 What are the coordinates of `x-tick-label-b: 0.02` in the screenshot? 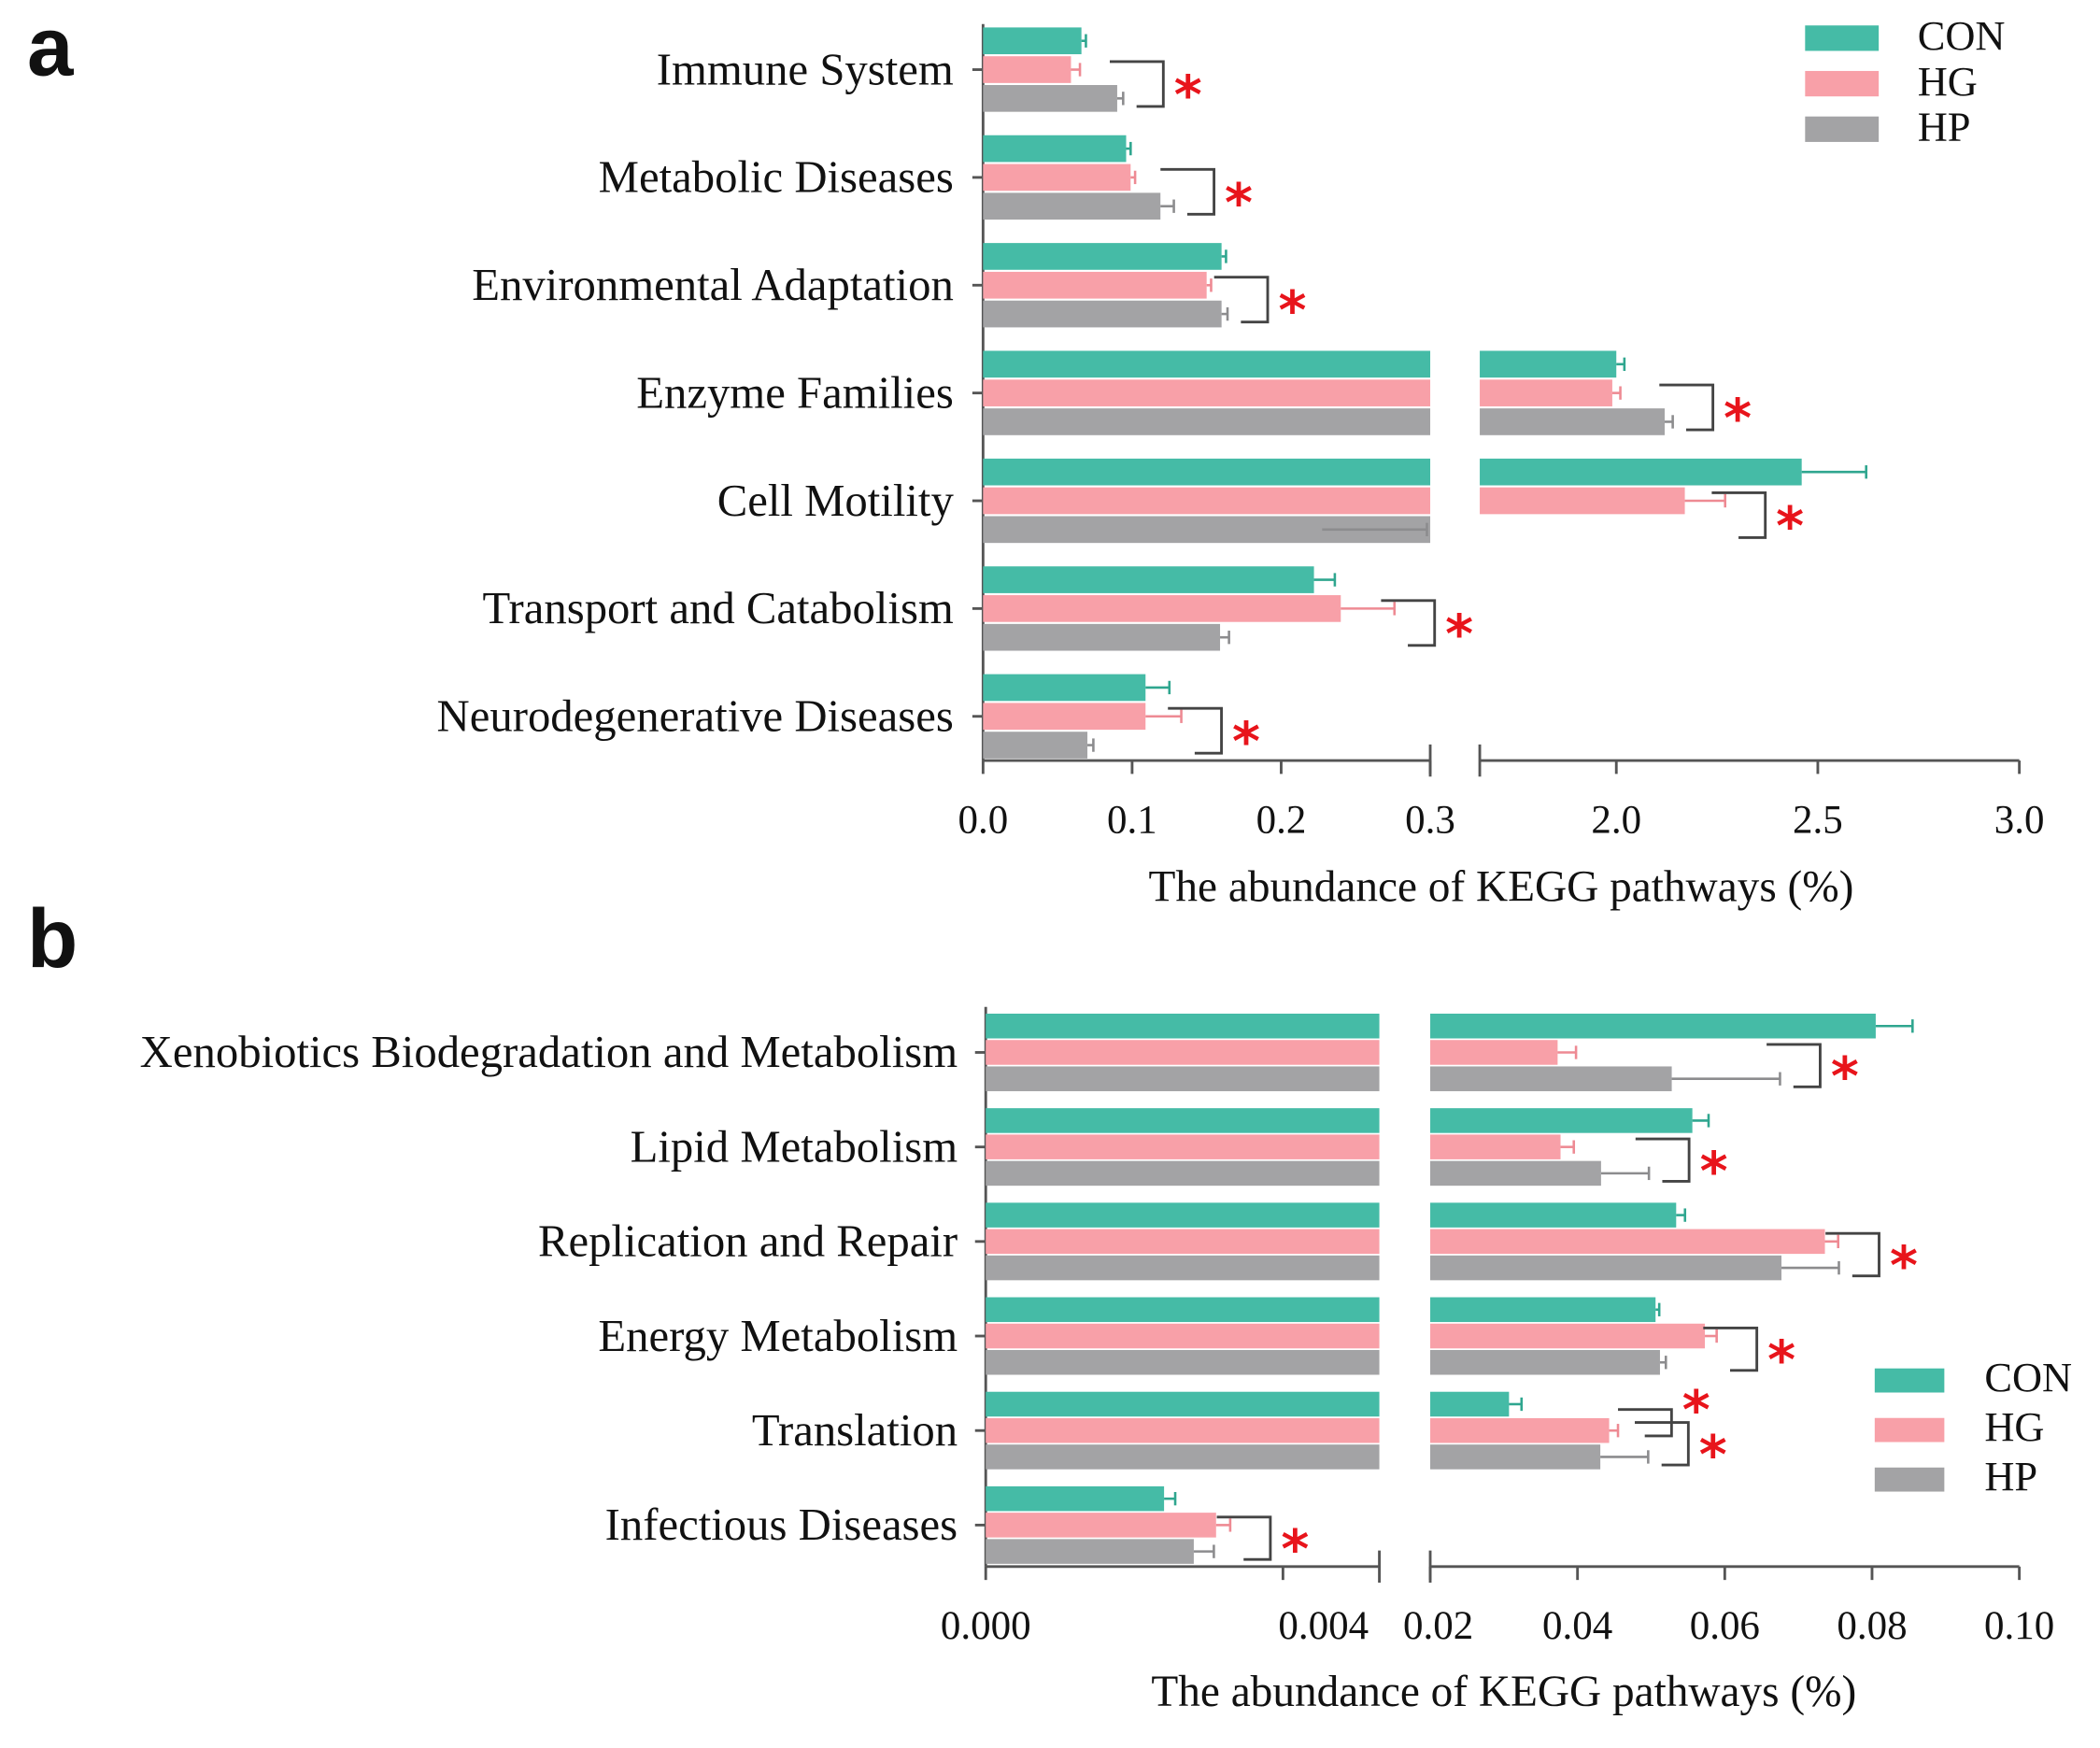 It's located at (1438, 1626).